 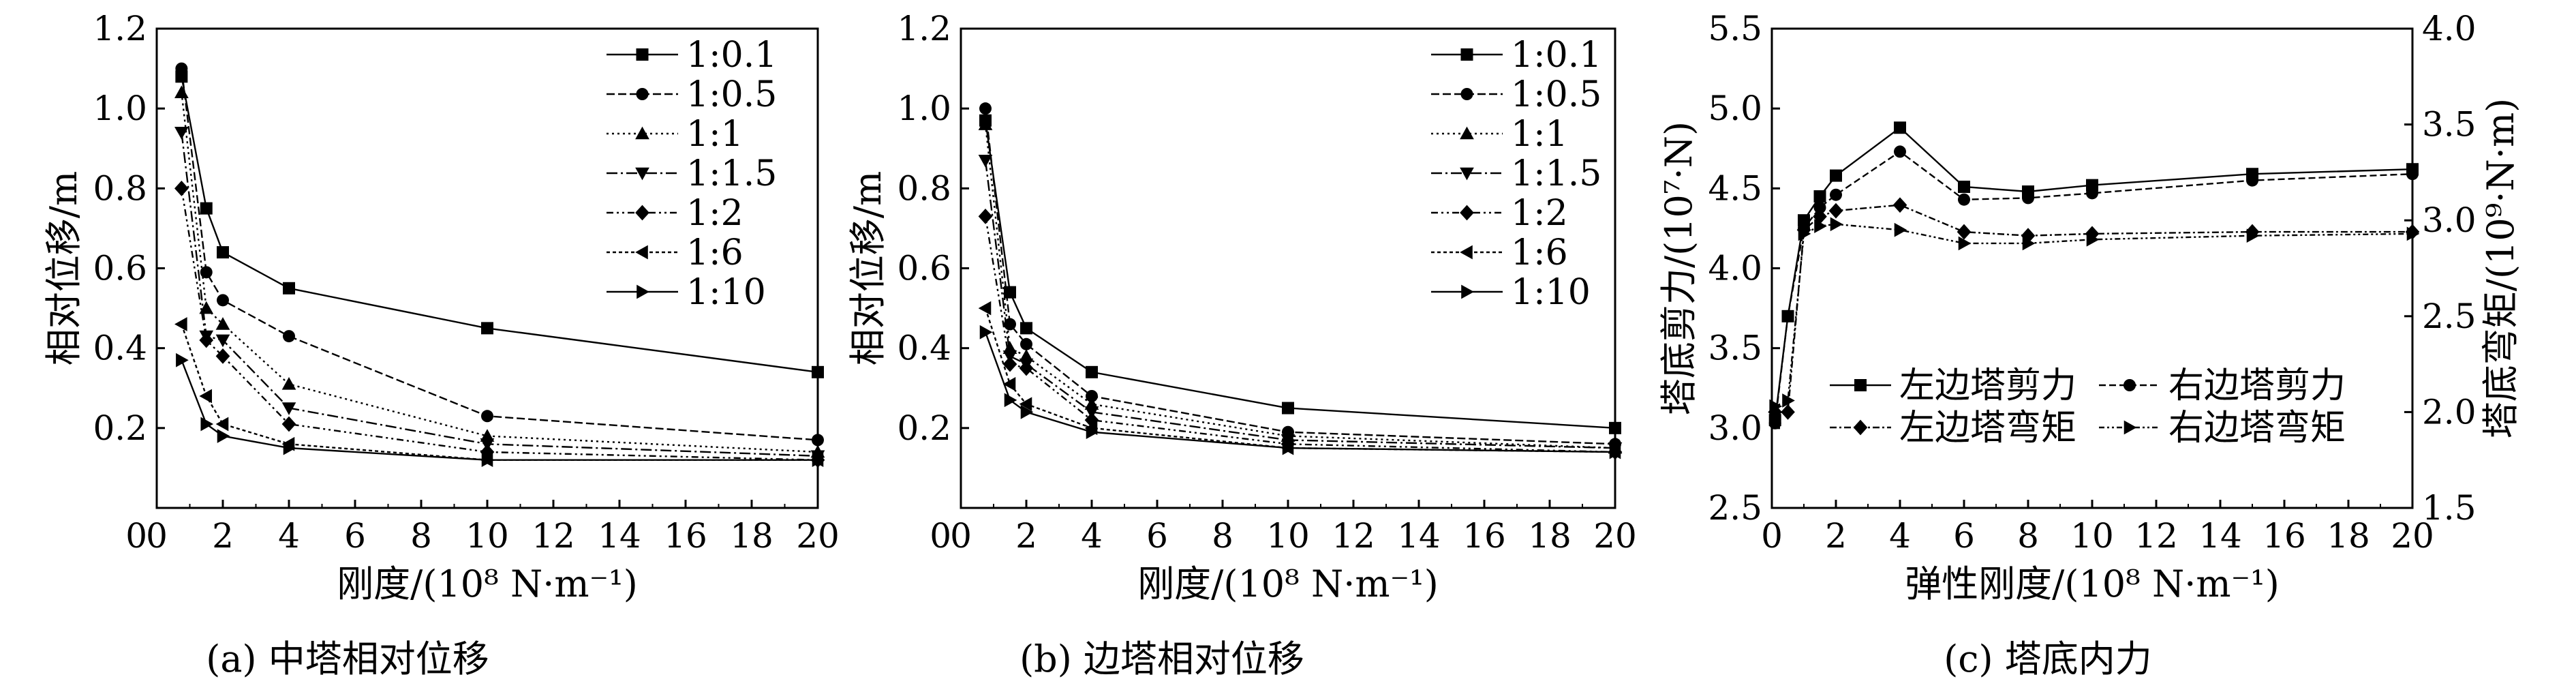 What do you see at coordinates (731, 55) in the screenshot?
I see `legend-label: 1:0.1` at bounding box center [731, 55].